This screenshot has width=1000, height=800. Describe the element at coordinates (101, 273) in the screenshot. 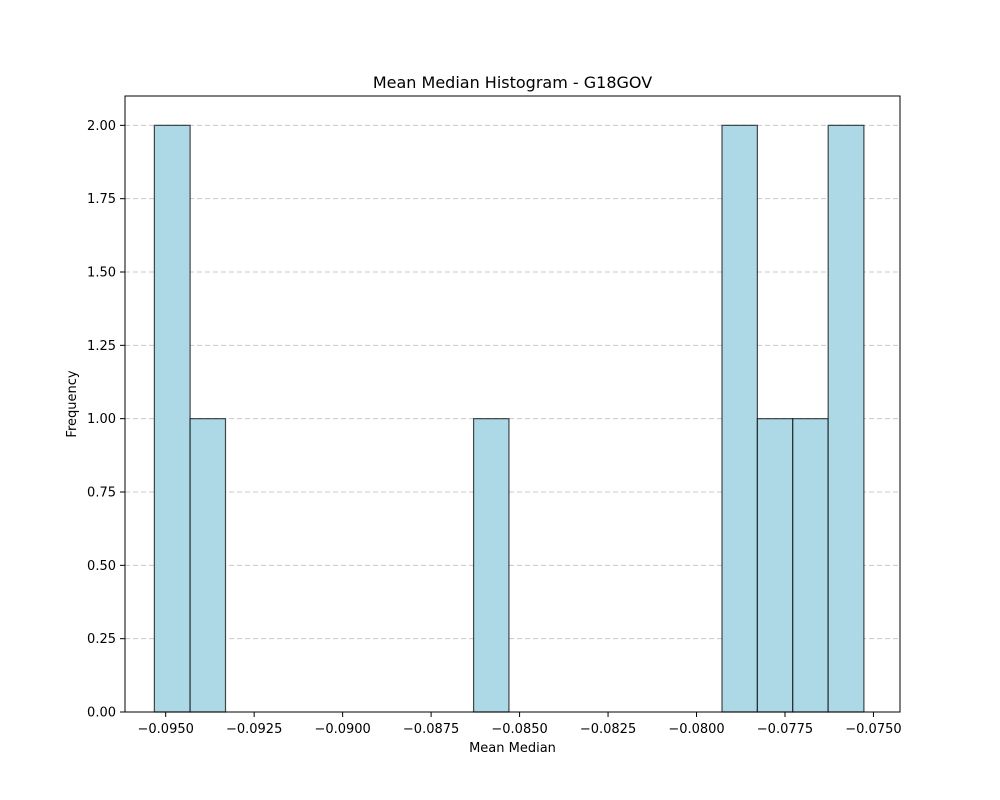

I see `y-tick-label: 1.50` at that location.